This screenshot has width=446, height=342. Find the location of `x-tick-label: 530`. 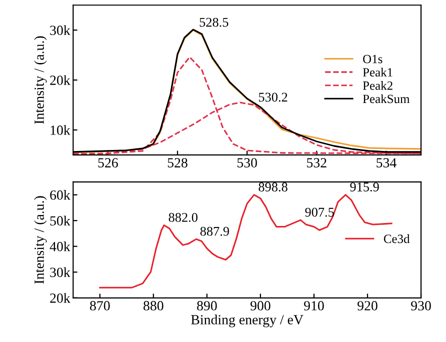

x-tick-label: 530 is located at coordinates (247, 163).